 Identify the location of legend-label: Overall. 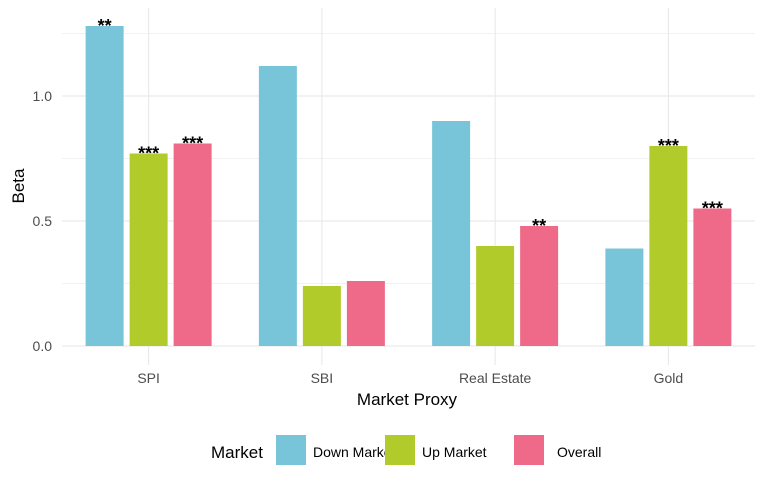
(579, 452).